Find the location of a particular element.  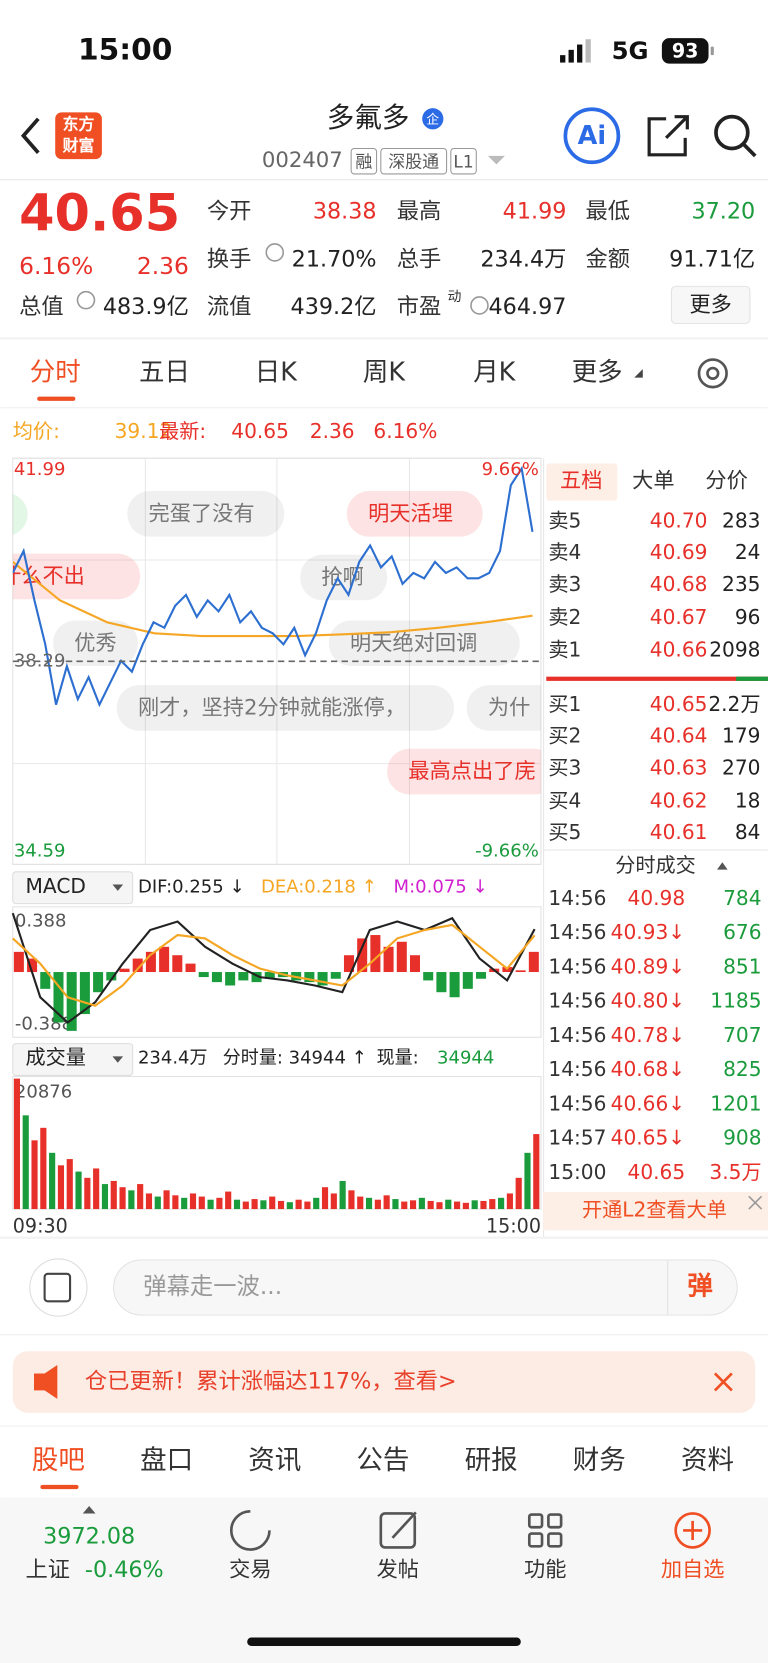

content-tab: 财务 is located at coordinates (599, 1460).